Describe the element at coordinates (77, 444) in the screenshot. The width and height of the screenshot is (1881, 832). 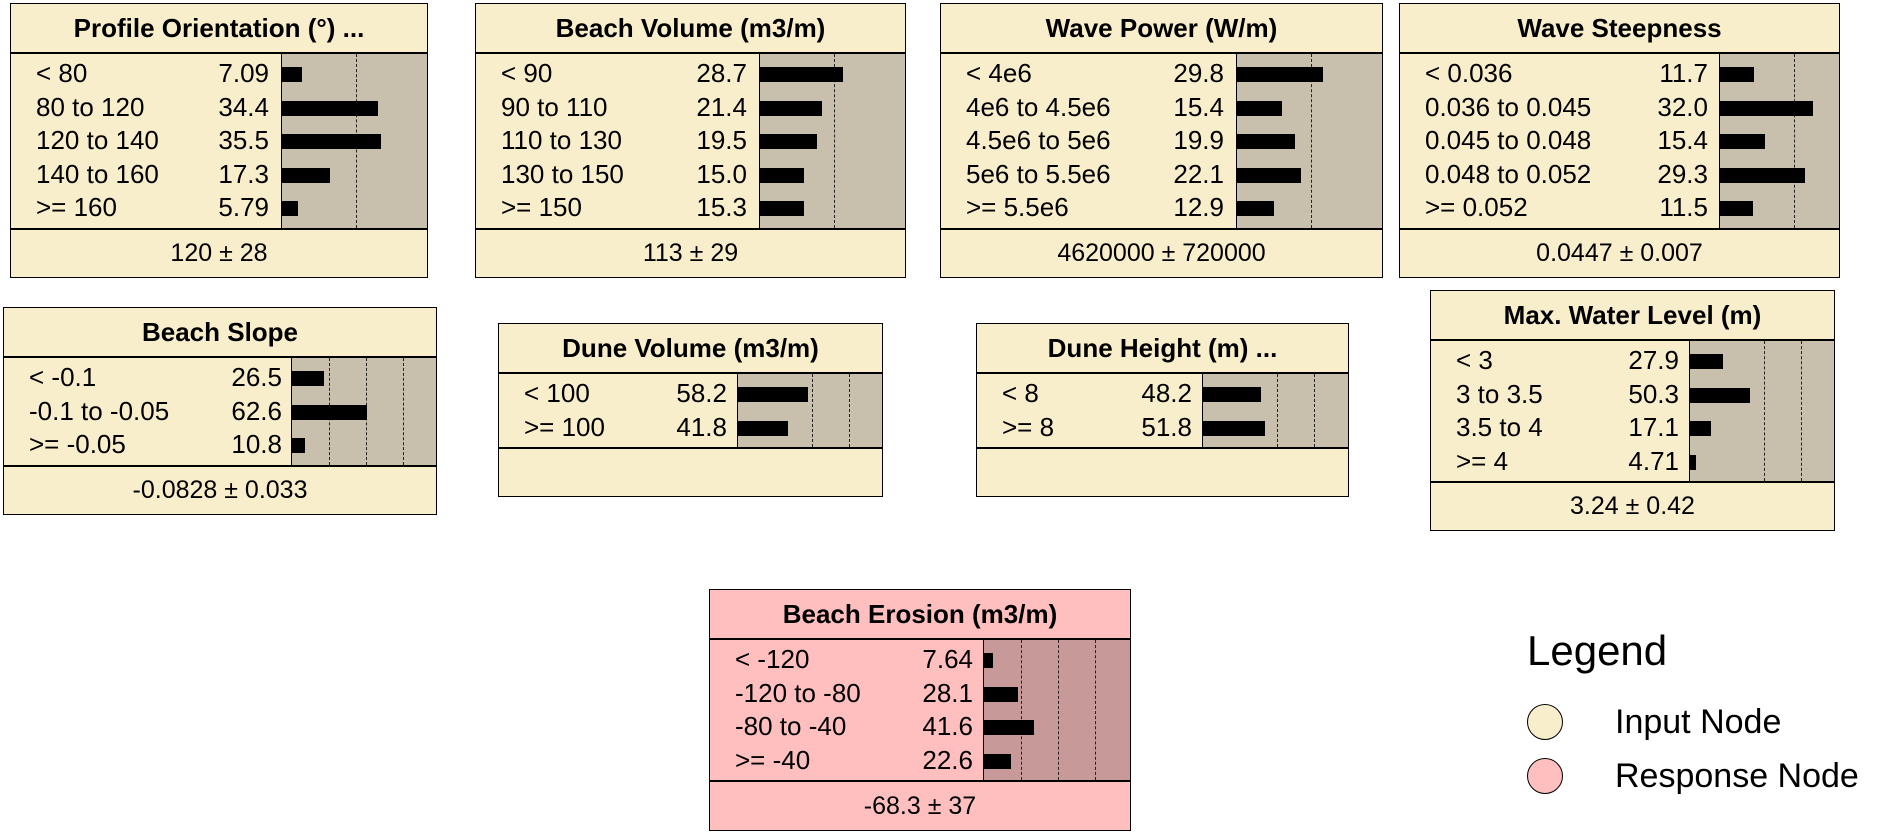
I see `state-label: >= -0.05` at that location.